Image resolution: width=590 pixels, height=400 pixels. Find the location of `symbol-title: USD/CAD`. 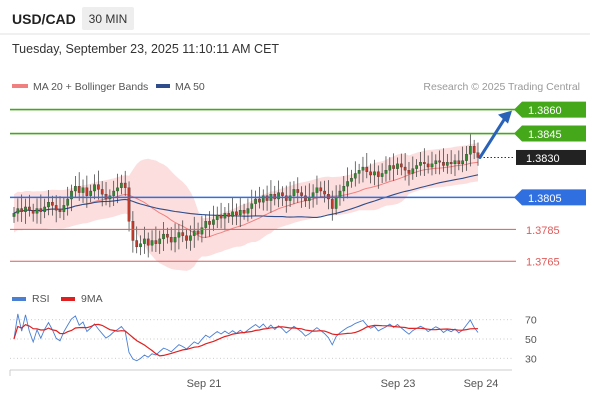

symbol-title: USD/CAD is located at coordinates (44, 19).